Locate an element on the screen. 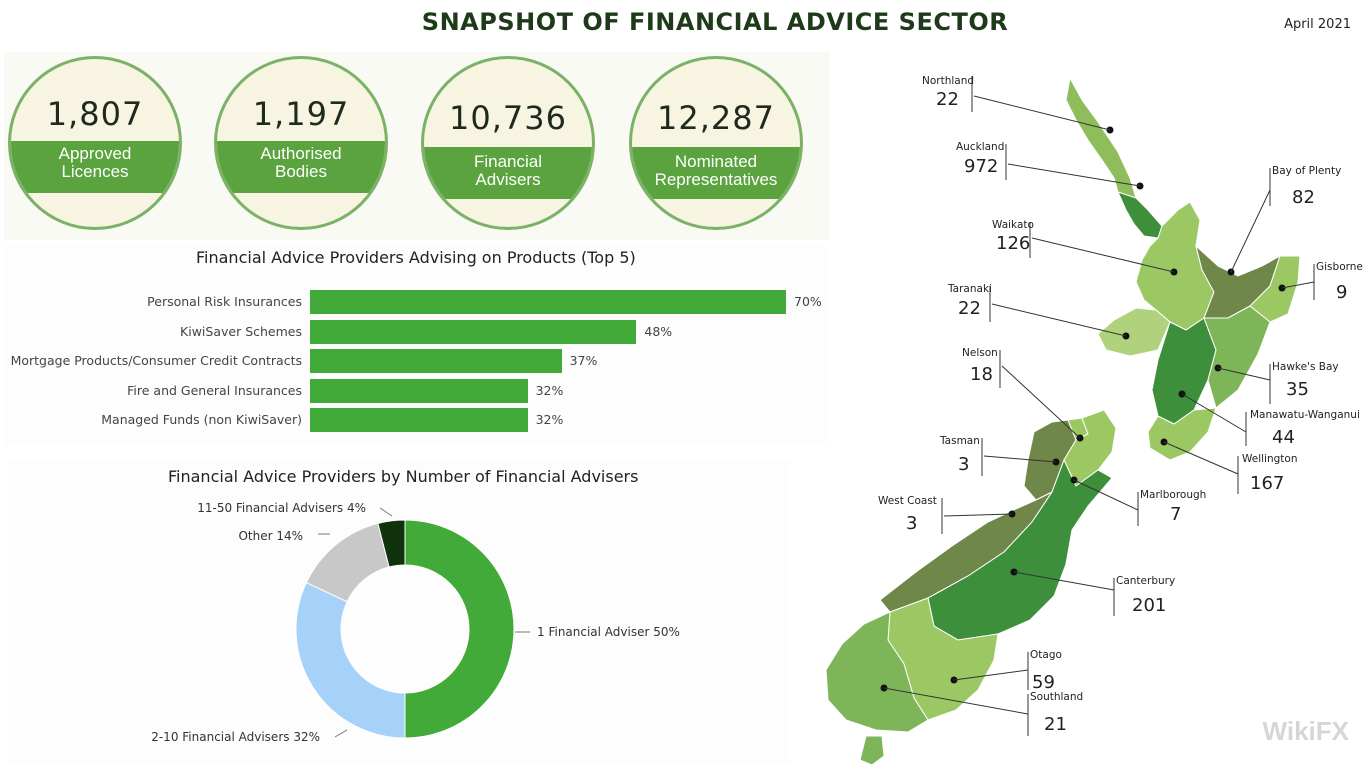  stat-label: Approved Licences is located at coordinates (95, 162).